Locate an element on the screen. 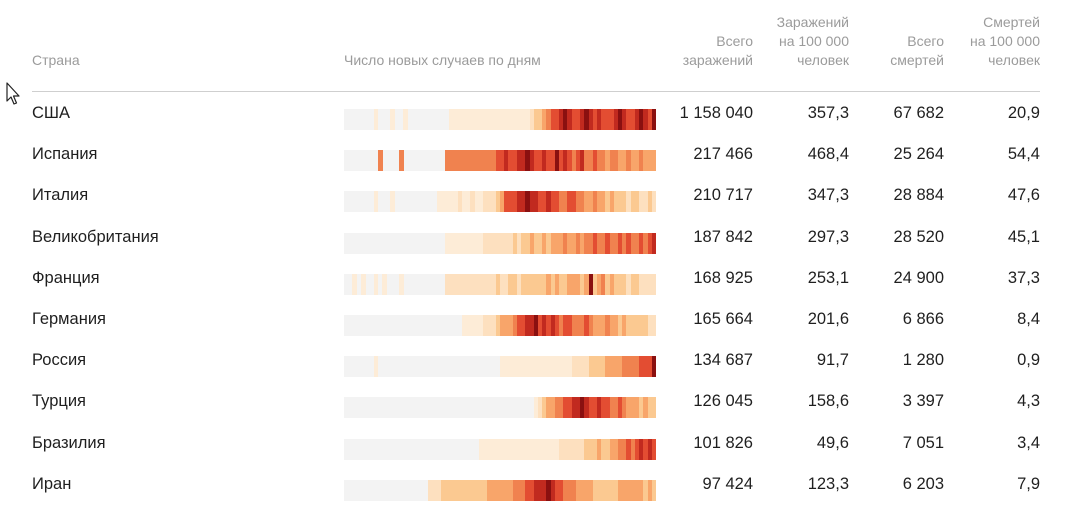 The width and height of the screenshot is (1078, 529). cases-per-100k-value: 91,7 is located at coordinates (832, 360).